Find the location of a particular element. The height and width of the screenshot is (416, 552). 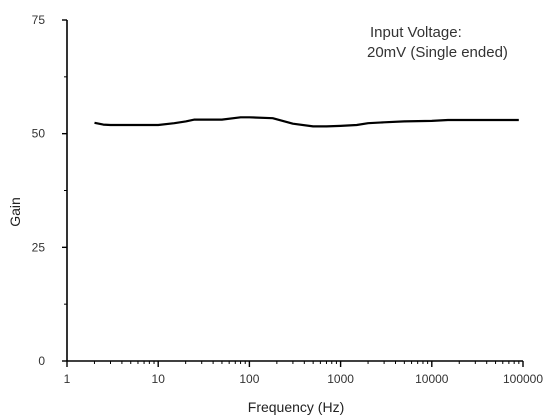

annotation-line-2: 20mV (Single ended) is located at coordinates (437, 52).